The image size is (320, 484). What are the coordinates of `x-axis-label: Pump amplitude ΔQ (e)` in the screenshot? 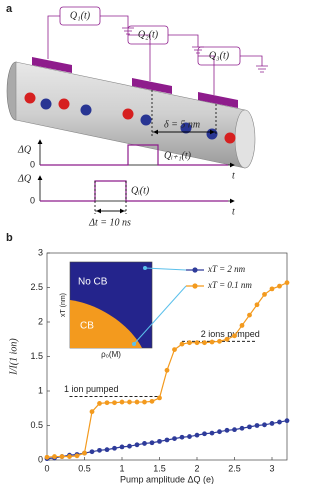 It's located at (167, 479).